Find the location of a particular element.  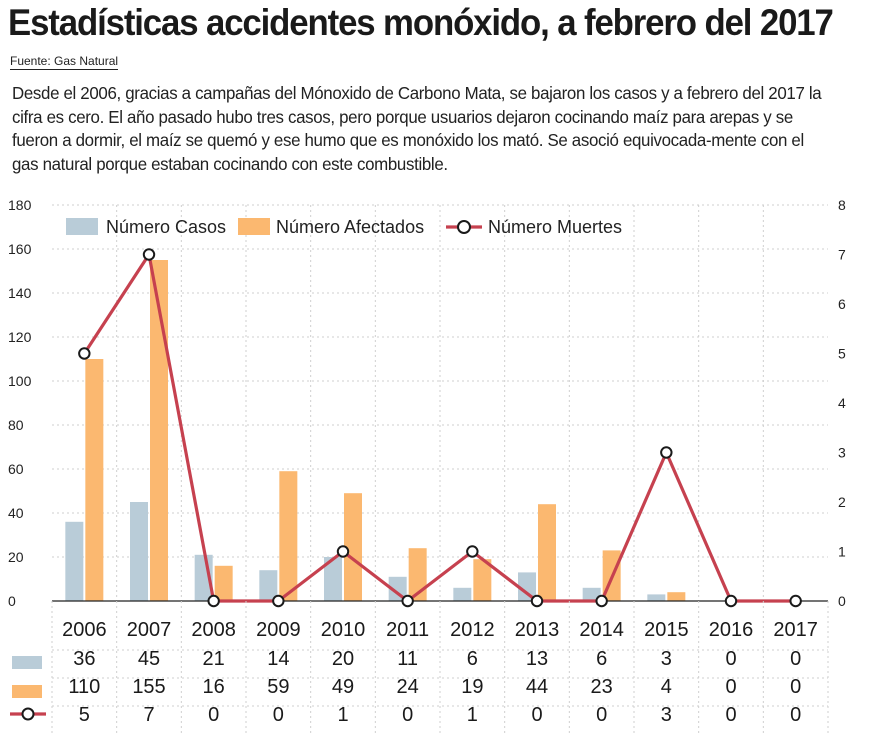

table-value-casos: 11 is located at coordinates (407, 659).